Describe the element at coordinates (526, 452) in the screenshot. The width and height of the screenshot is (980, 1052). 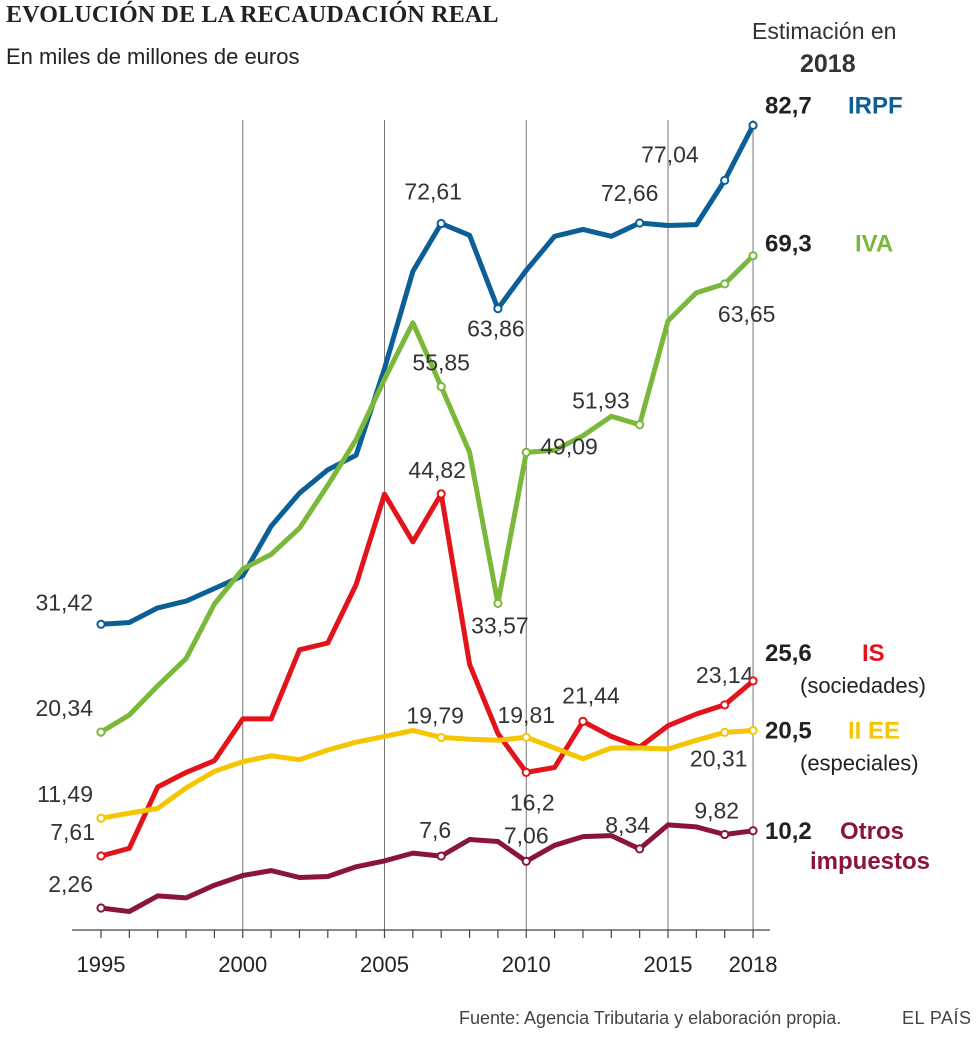
I see `marker-iva-2010` at that location.